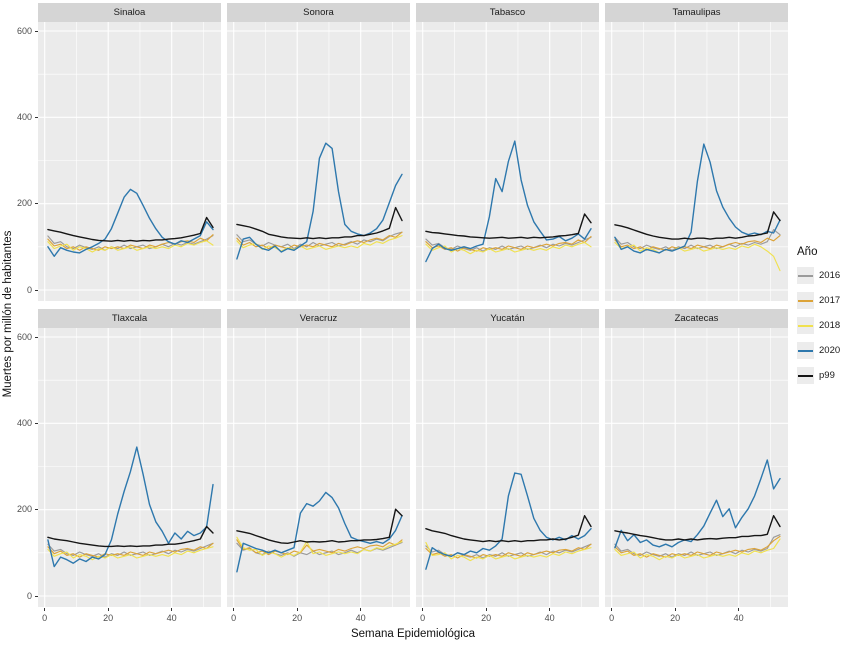  I want to click on legend-item-p99: p99, so click(827, 375).